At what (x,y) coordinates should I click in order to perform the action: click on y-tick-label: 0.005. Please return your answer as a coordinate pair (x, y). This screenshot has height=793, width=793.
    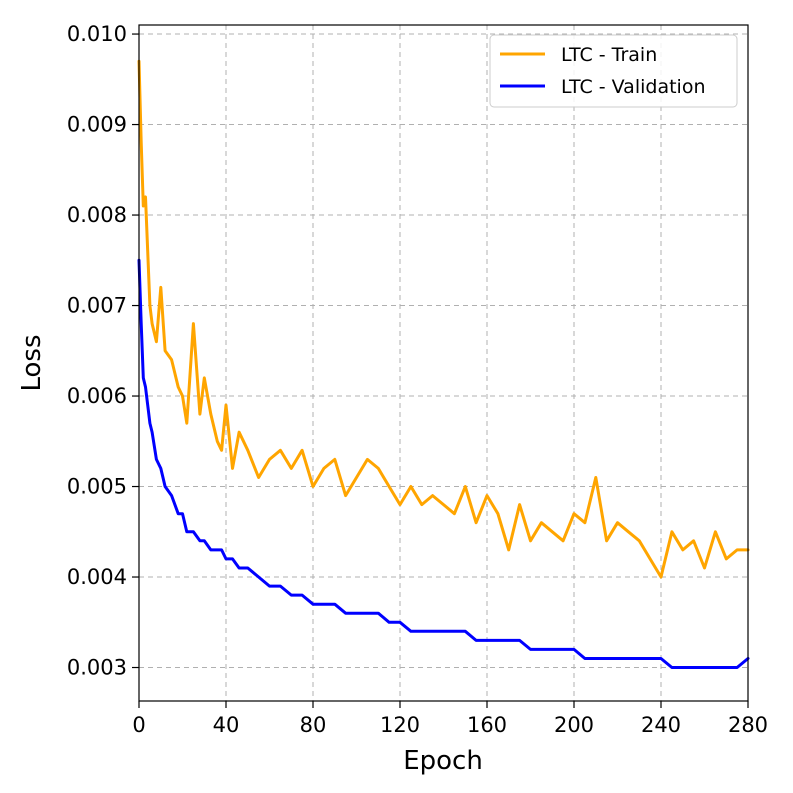
    Looking at the image, I should click on (97, 487).